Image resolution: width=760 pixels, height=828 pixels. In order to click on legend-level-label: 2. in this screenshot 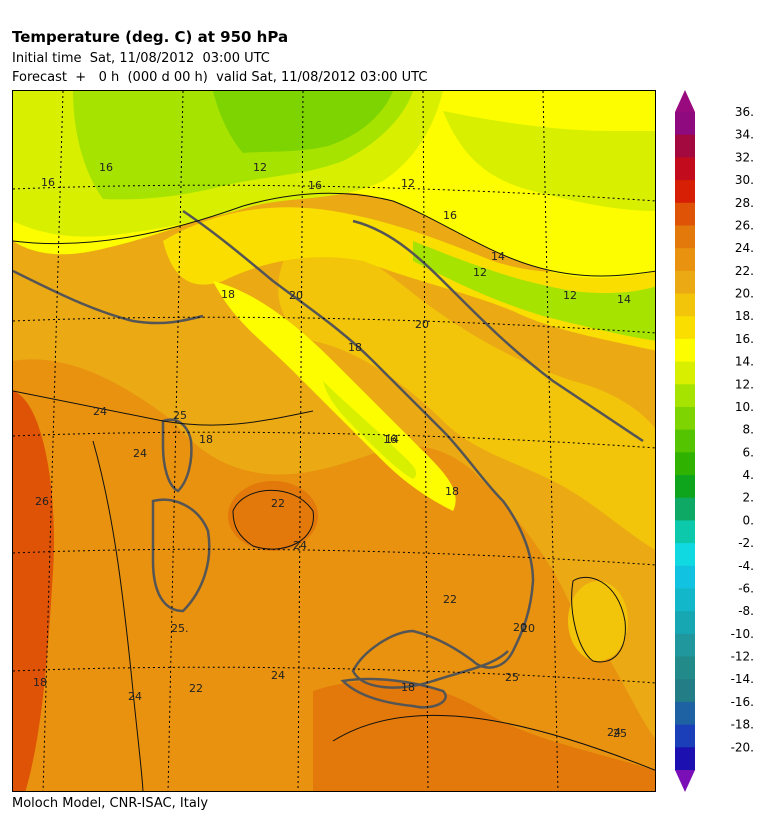, I will do `click(748, 498)`.